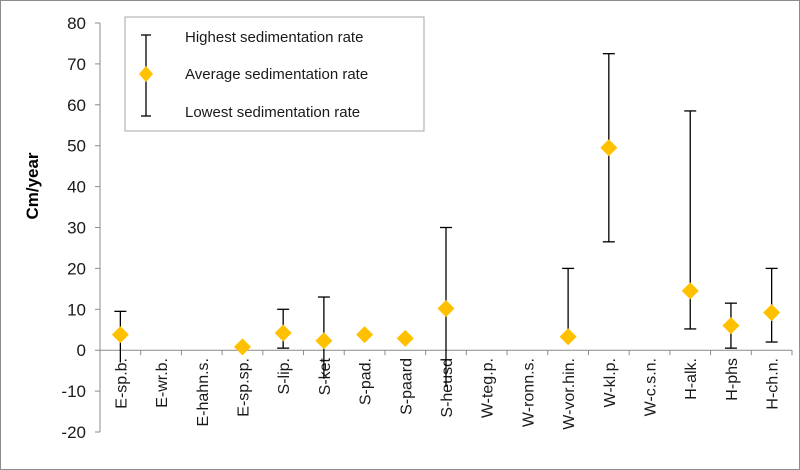 The width and height of the screenshot is (800, 470). I want to click on x-category-label: W-vor.hin., so click(569, 394).